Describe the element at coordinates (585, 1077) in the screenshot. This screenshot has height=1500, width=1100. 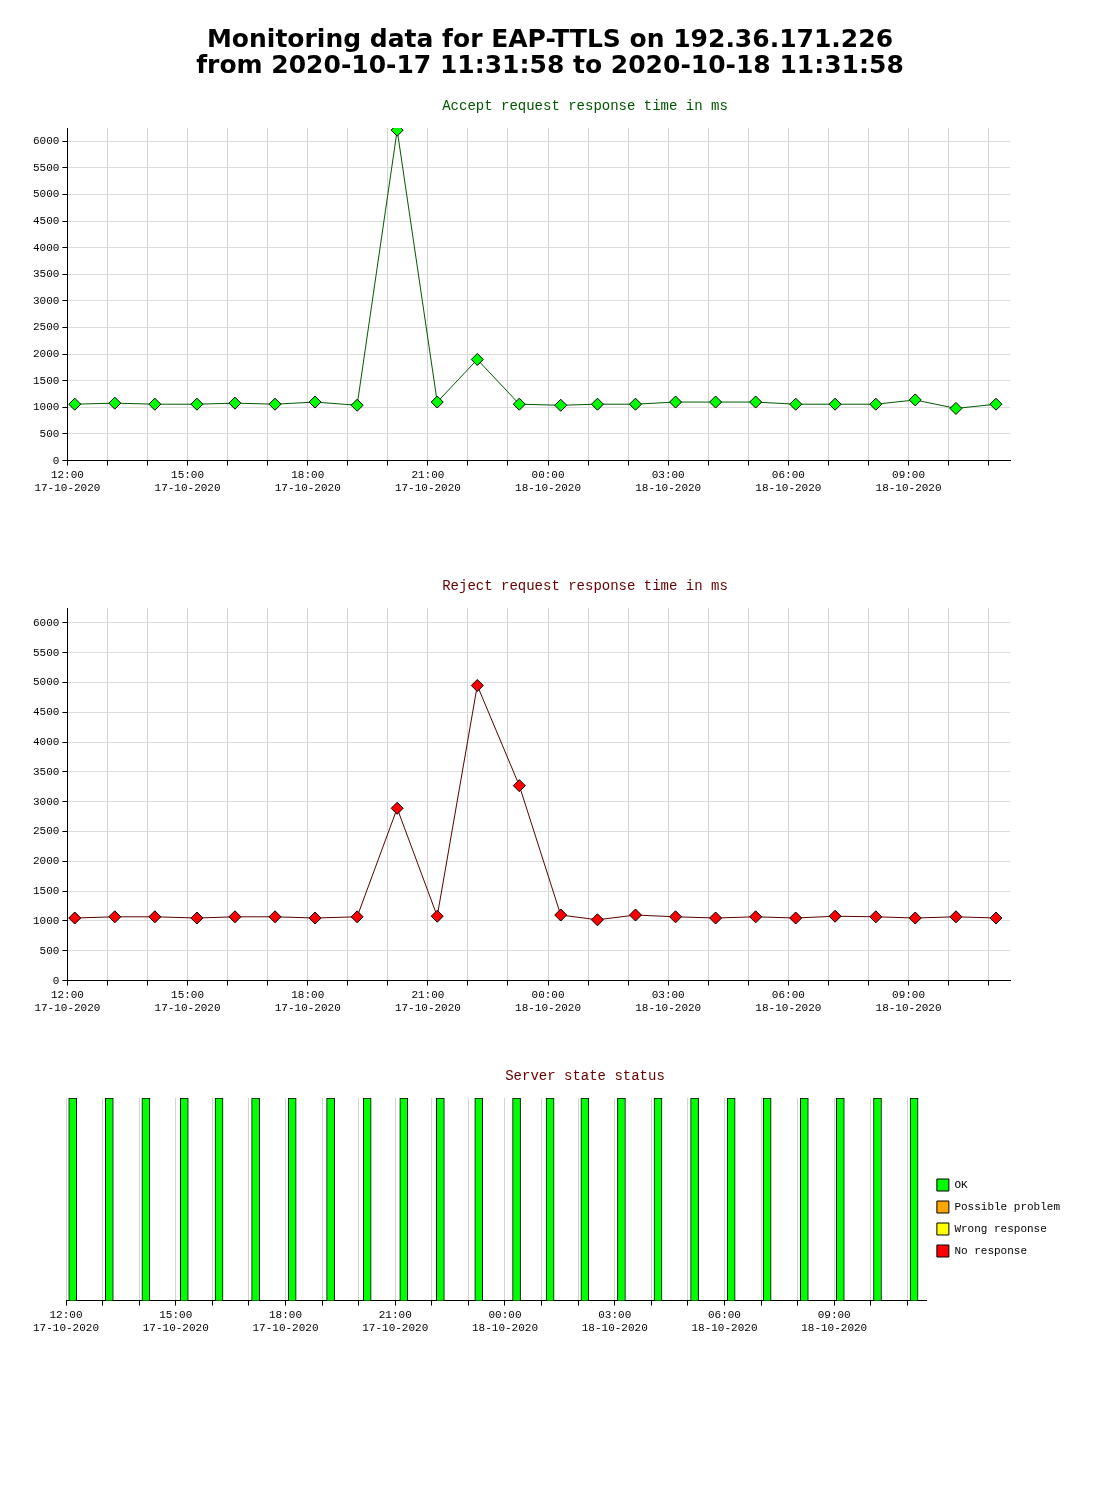
I see `chart-title: Server state status` at that location.